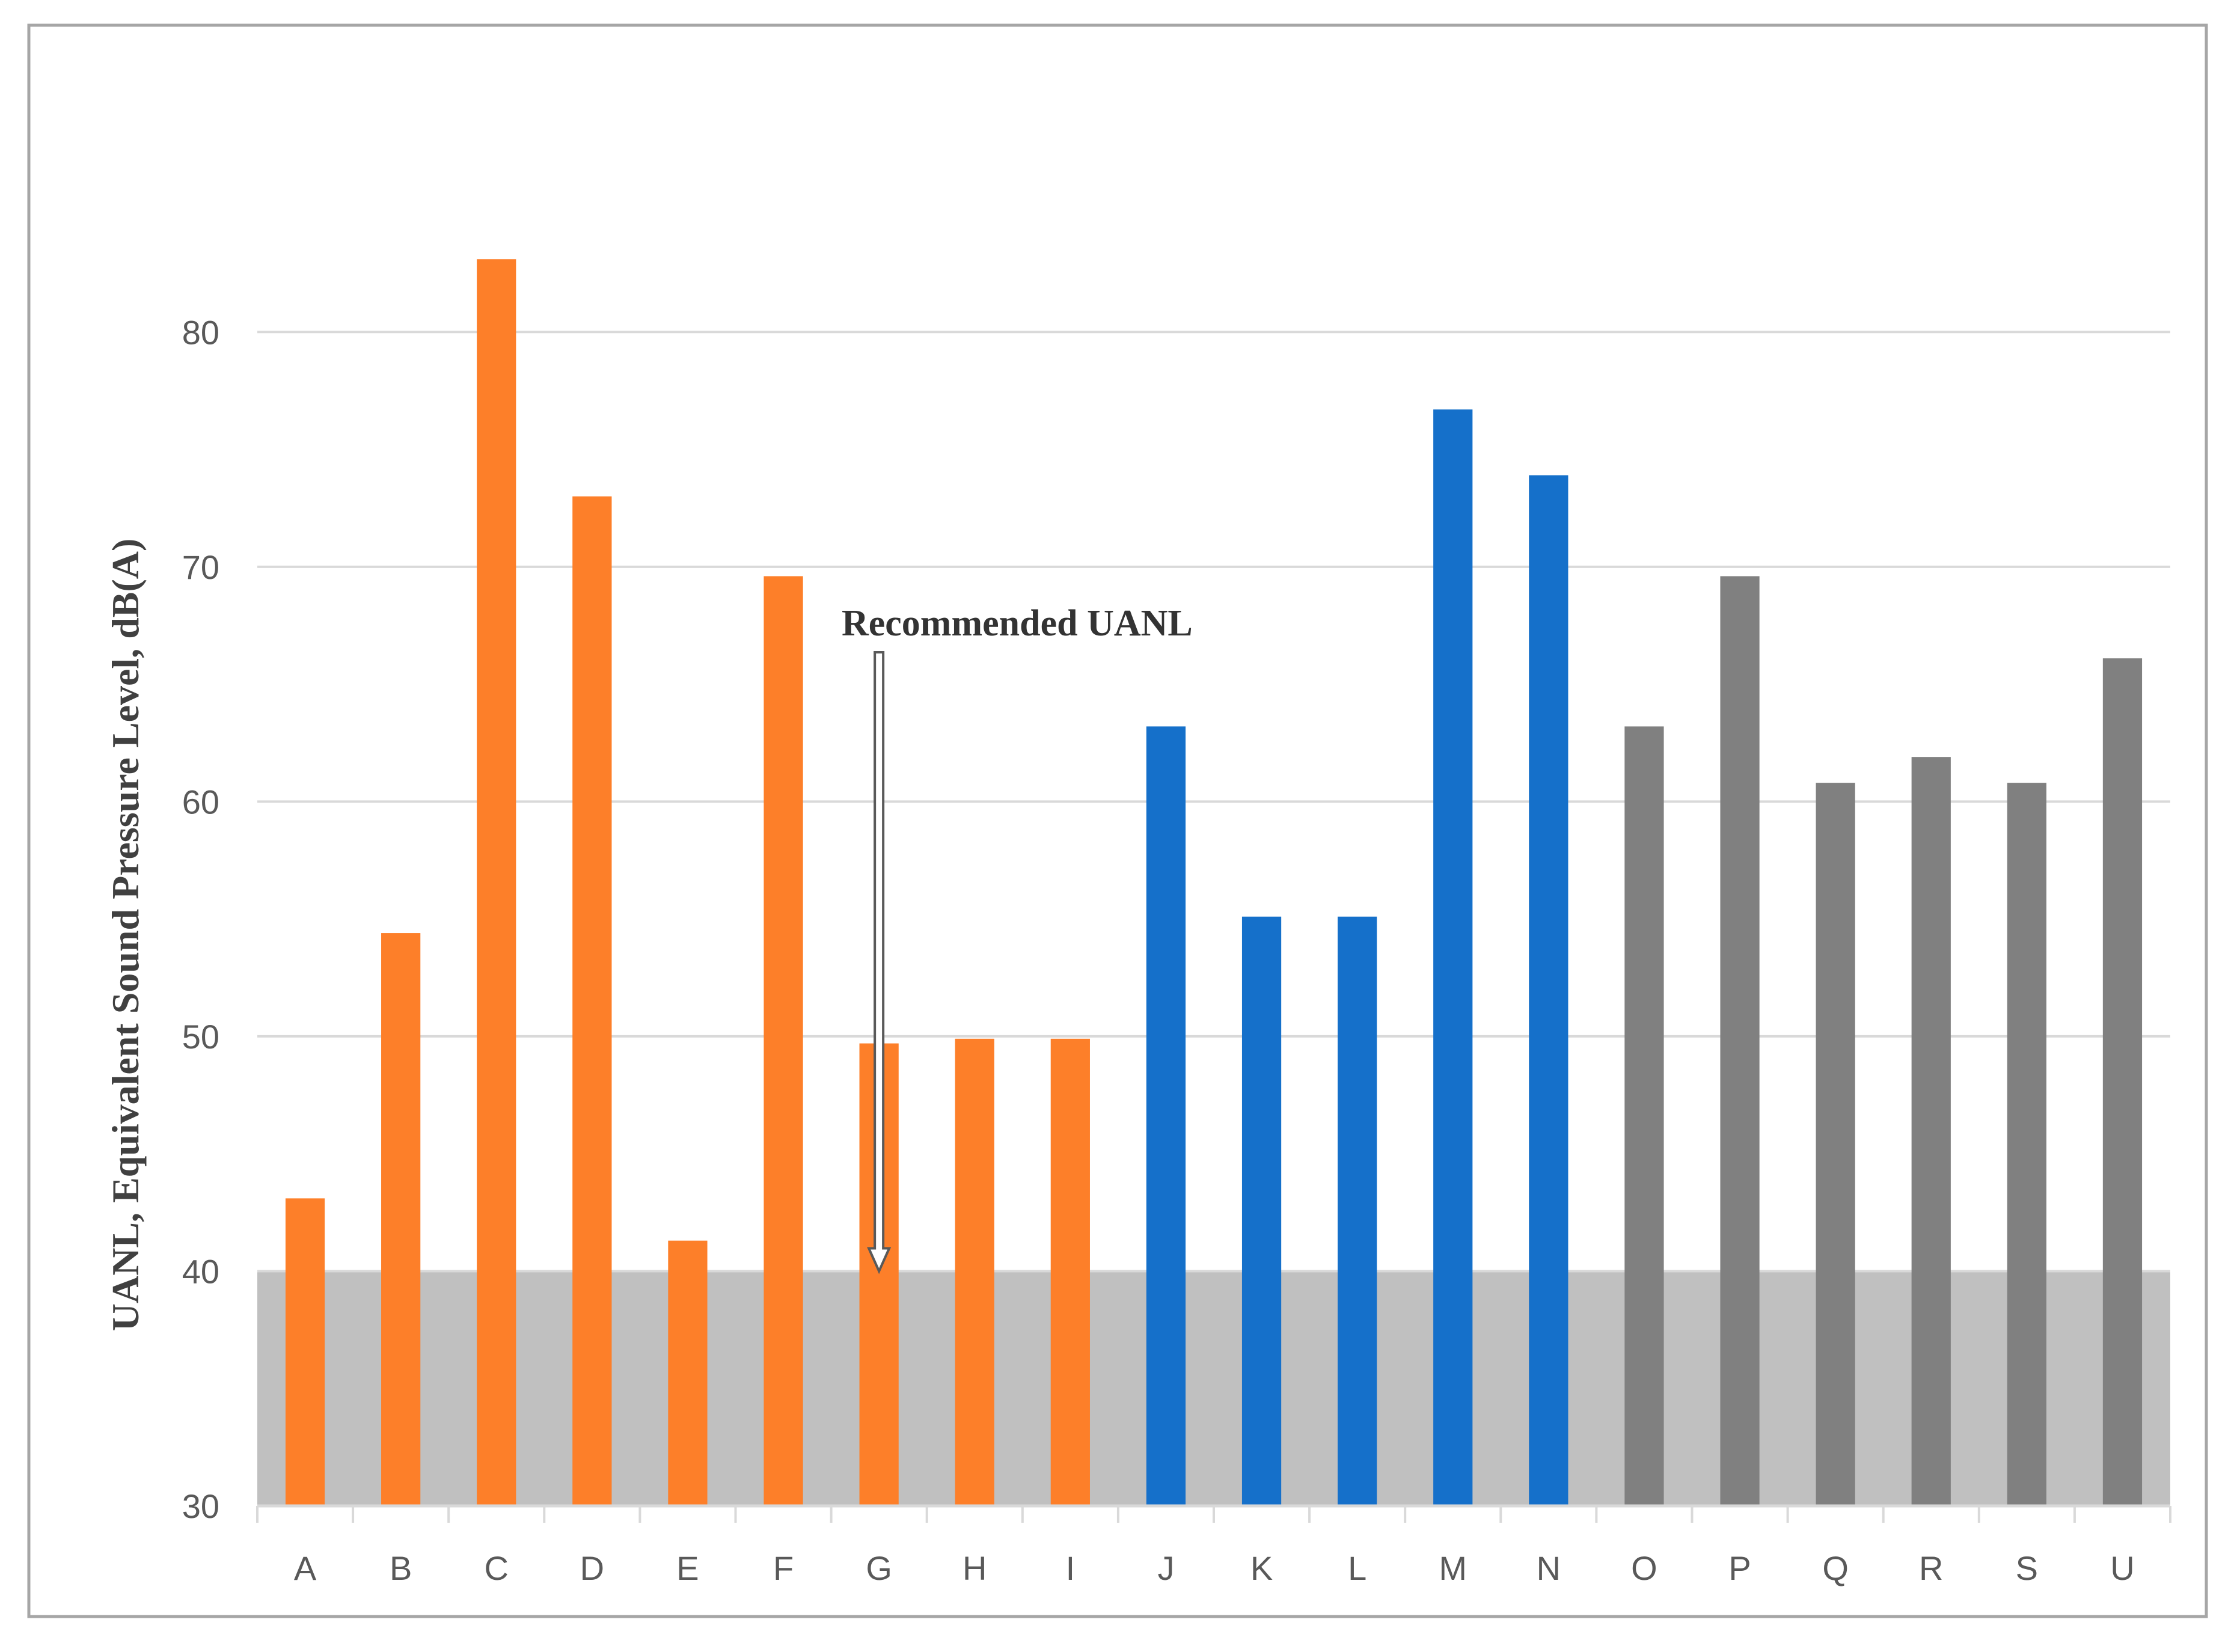 The image size is (2237, 1652). I want to click on bar-j, so click(1166, 1116).